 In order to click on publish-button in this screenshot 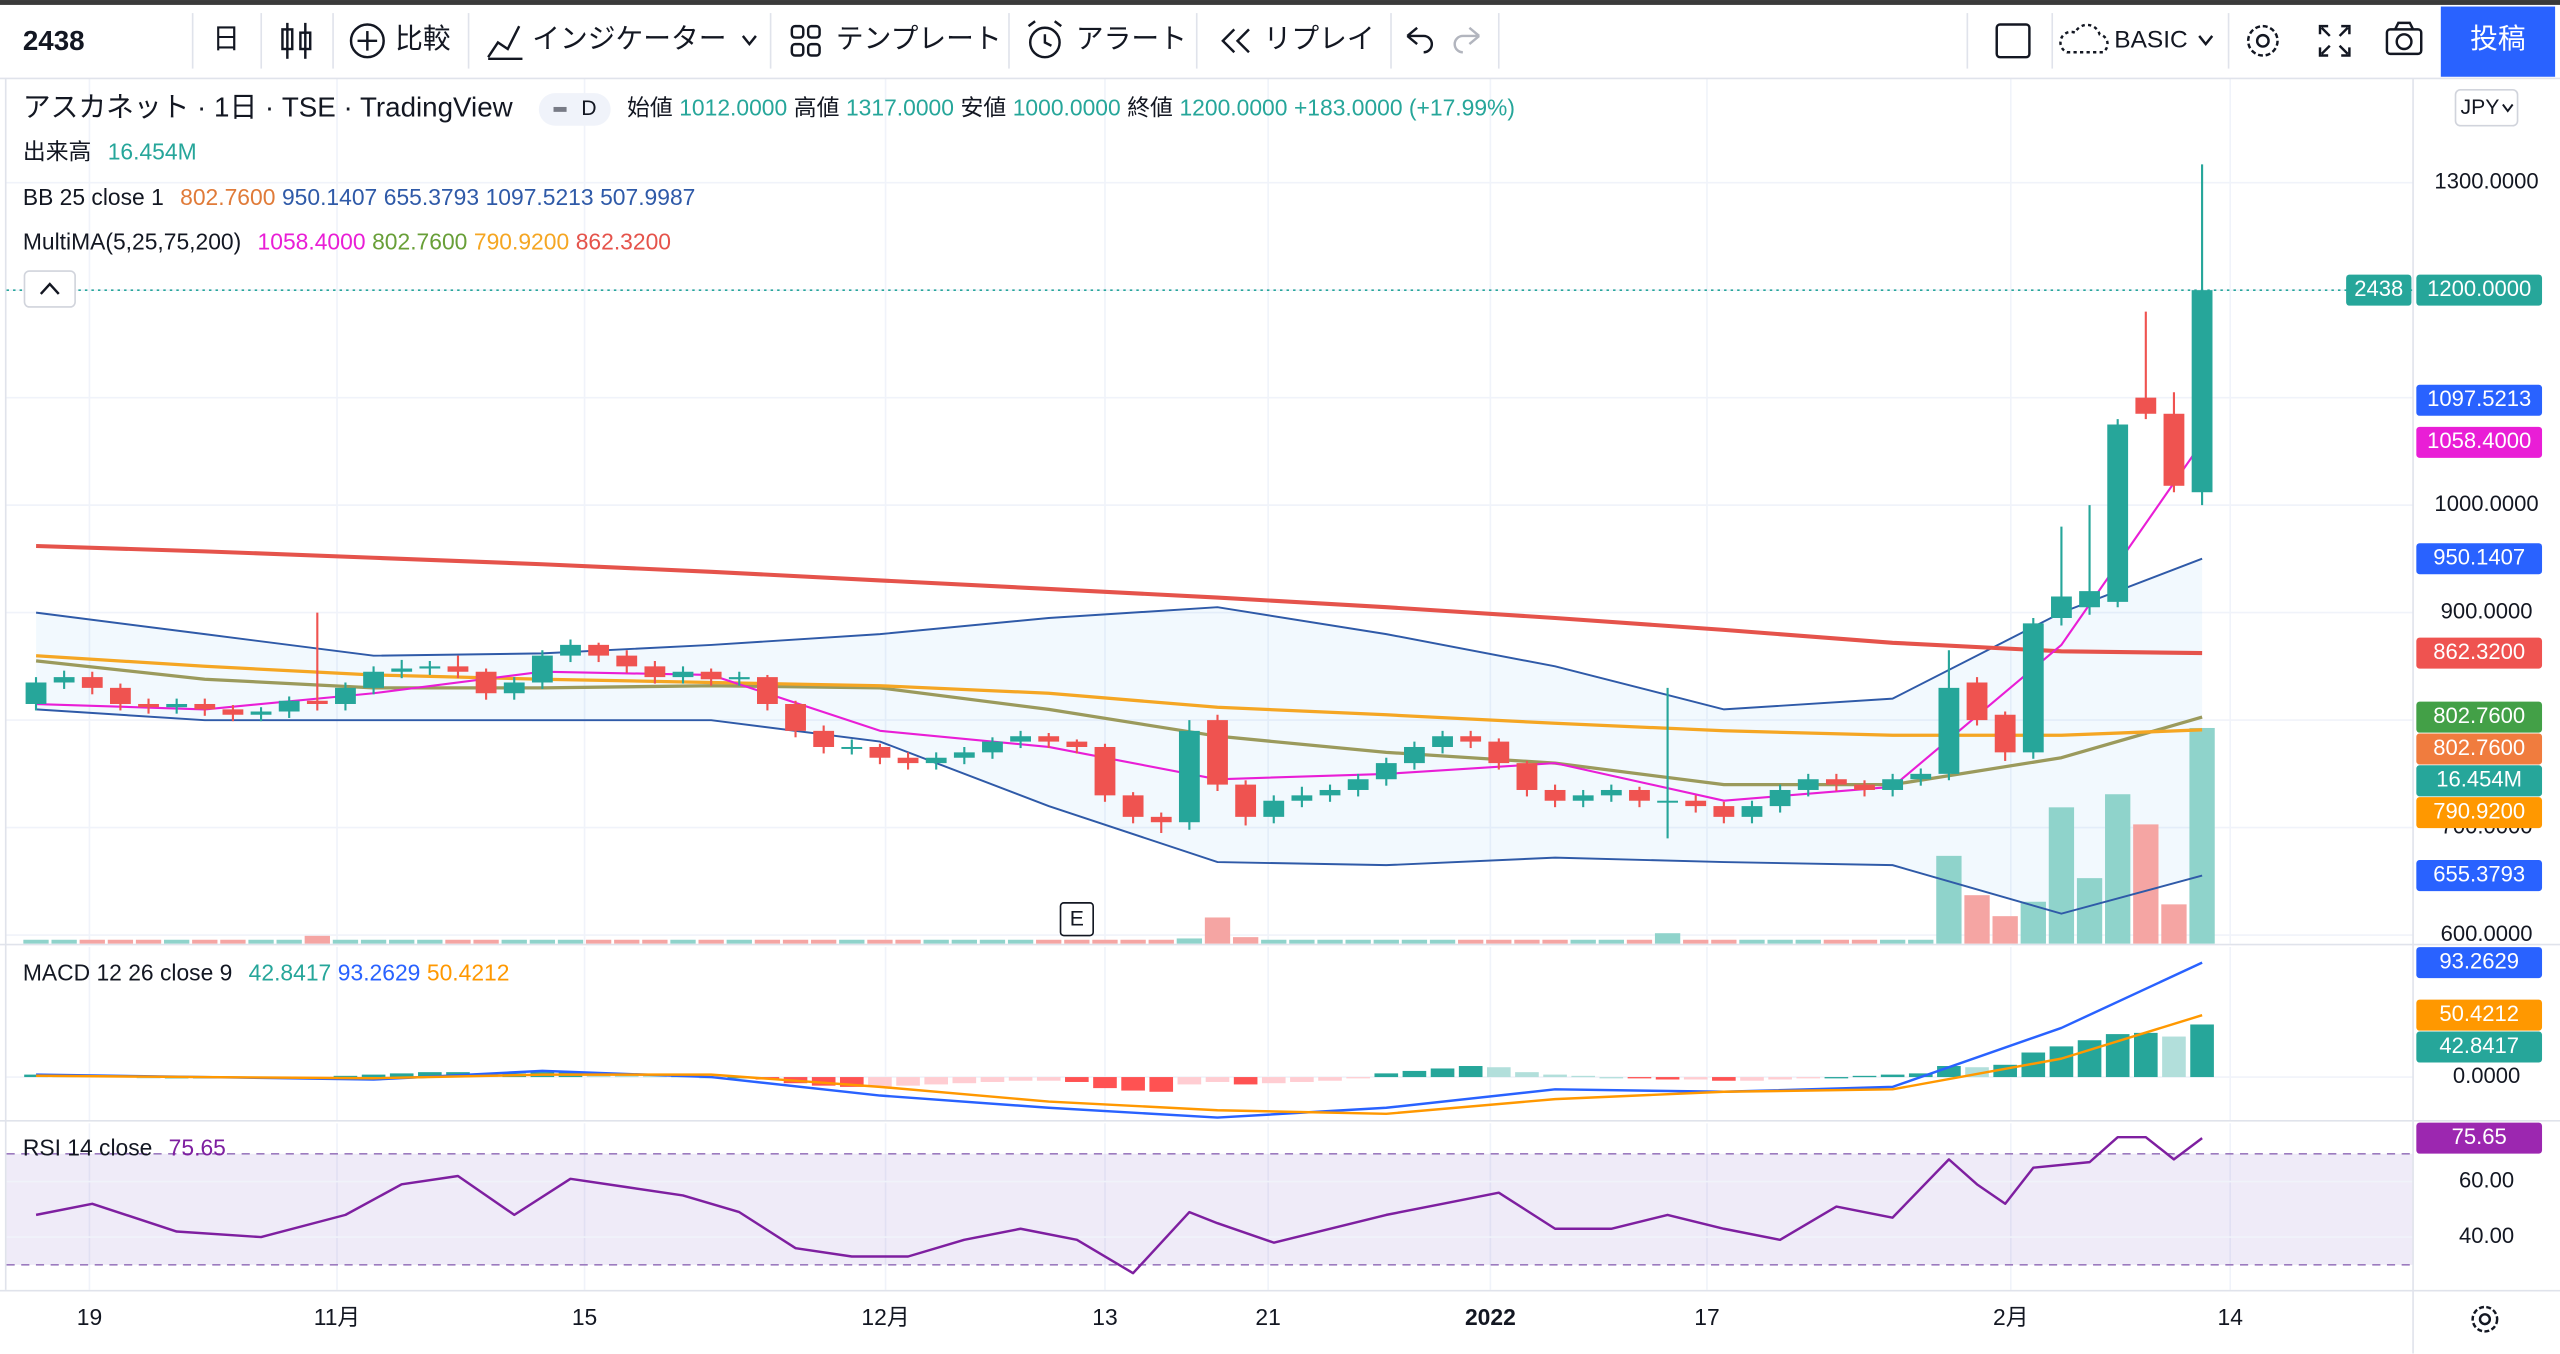, I will do `click(2498, 41)`.